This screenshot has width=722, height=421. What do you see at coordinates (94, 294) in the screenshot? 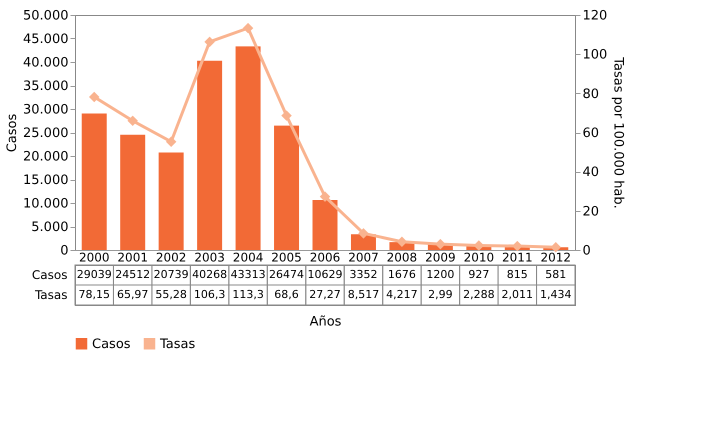
I see `data-label: 78,15` at bounding box center [94, 294].